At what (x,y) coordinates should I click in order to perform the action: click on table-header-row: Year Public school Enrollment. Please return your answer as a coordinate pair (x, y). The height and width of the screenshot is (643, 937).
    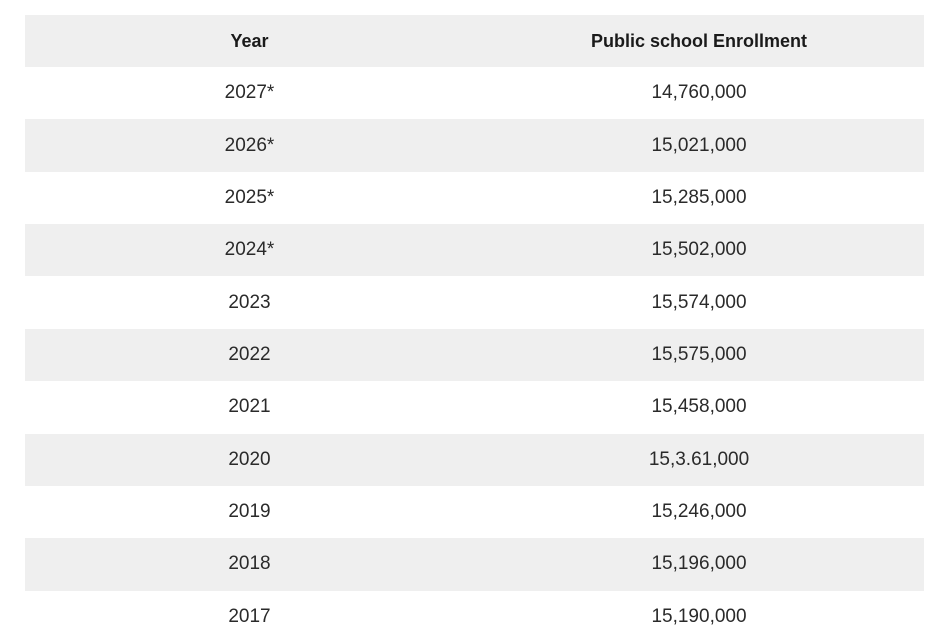
    Looking at the image, I should click on (474, 41).